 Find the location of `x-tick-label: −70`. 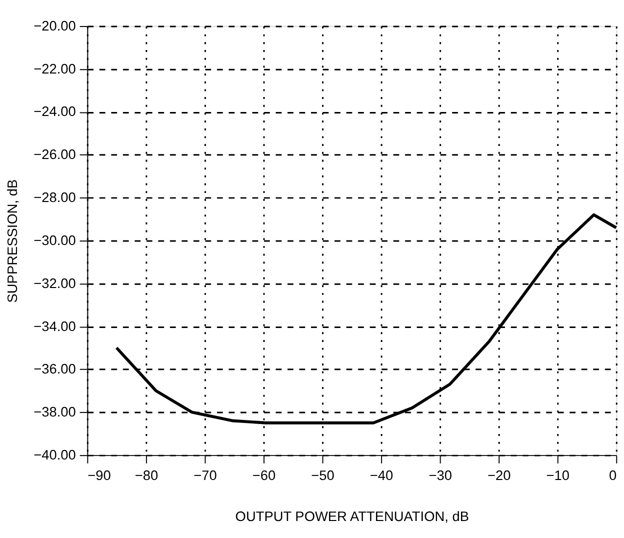

x-tick-label: −70 is located at coordinates (206, 476).